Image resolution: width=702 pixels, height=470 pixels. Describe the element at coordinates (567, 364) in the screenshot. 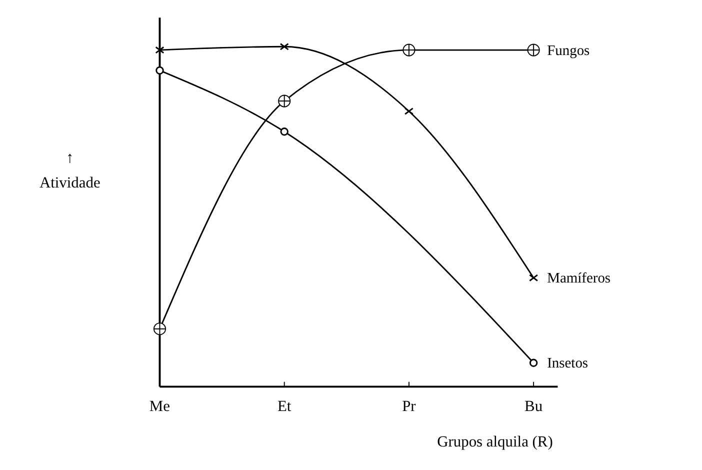

I see `series-label: Insetos` at that location.